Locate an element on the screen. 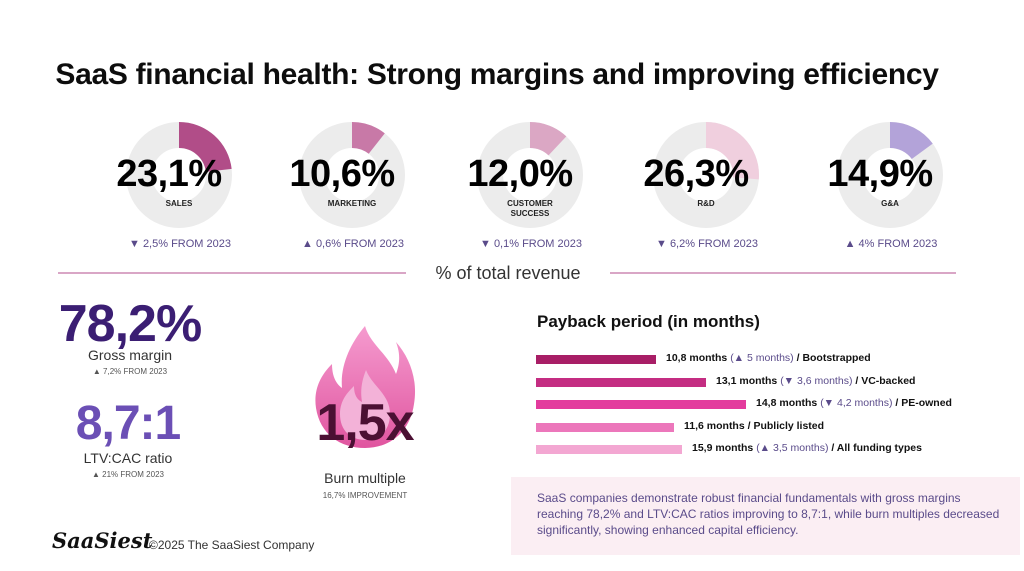 This screenshot has width=1024, height=571. donut-rd: 26,3% R&D ▼ 6,2% FROM 2023 is located at coordinates (696, 186).